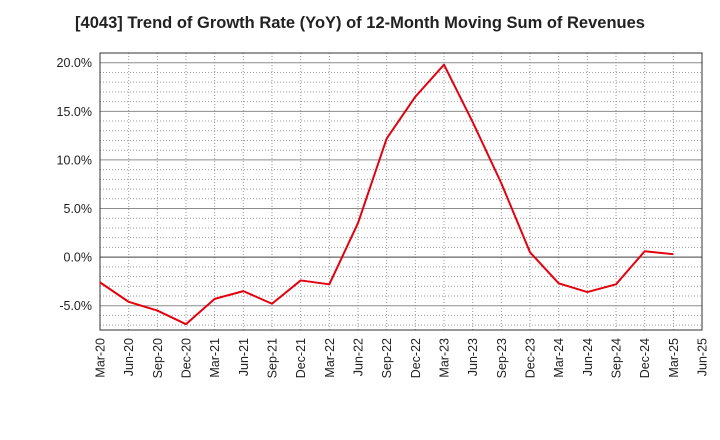 Image resolution: width=720 pixels, height=440 pixels. What do you see at coordinates (74, 112) in the screenshot?
I see `y-tick-label: 15.0%` at bounding box center [74, 112].